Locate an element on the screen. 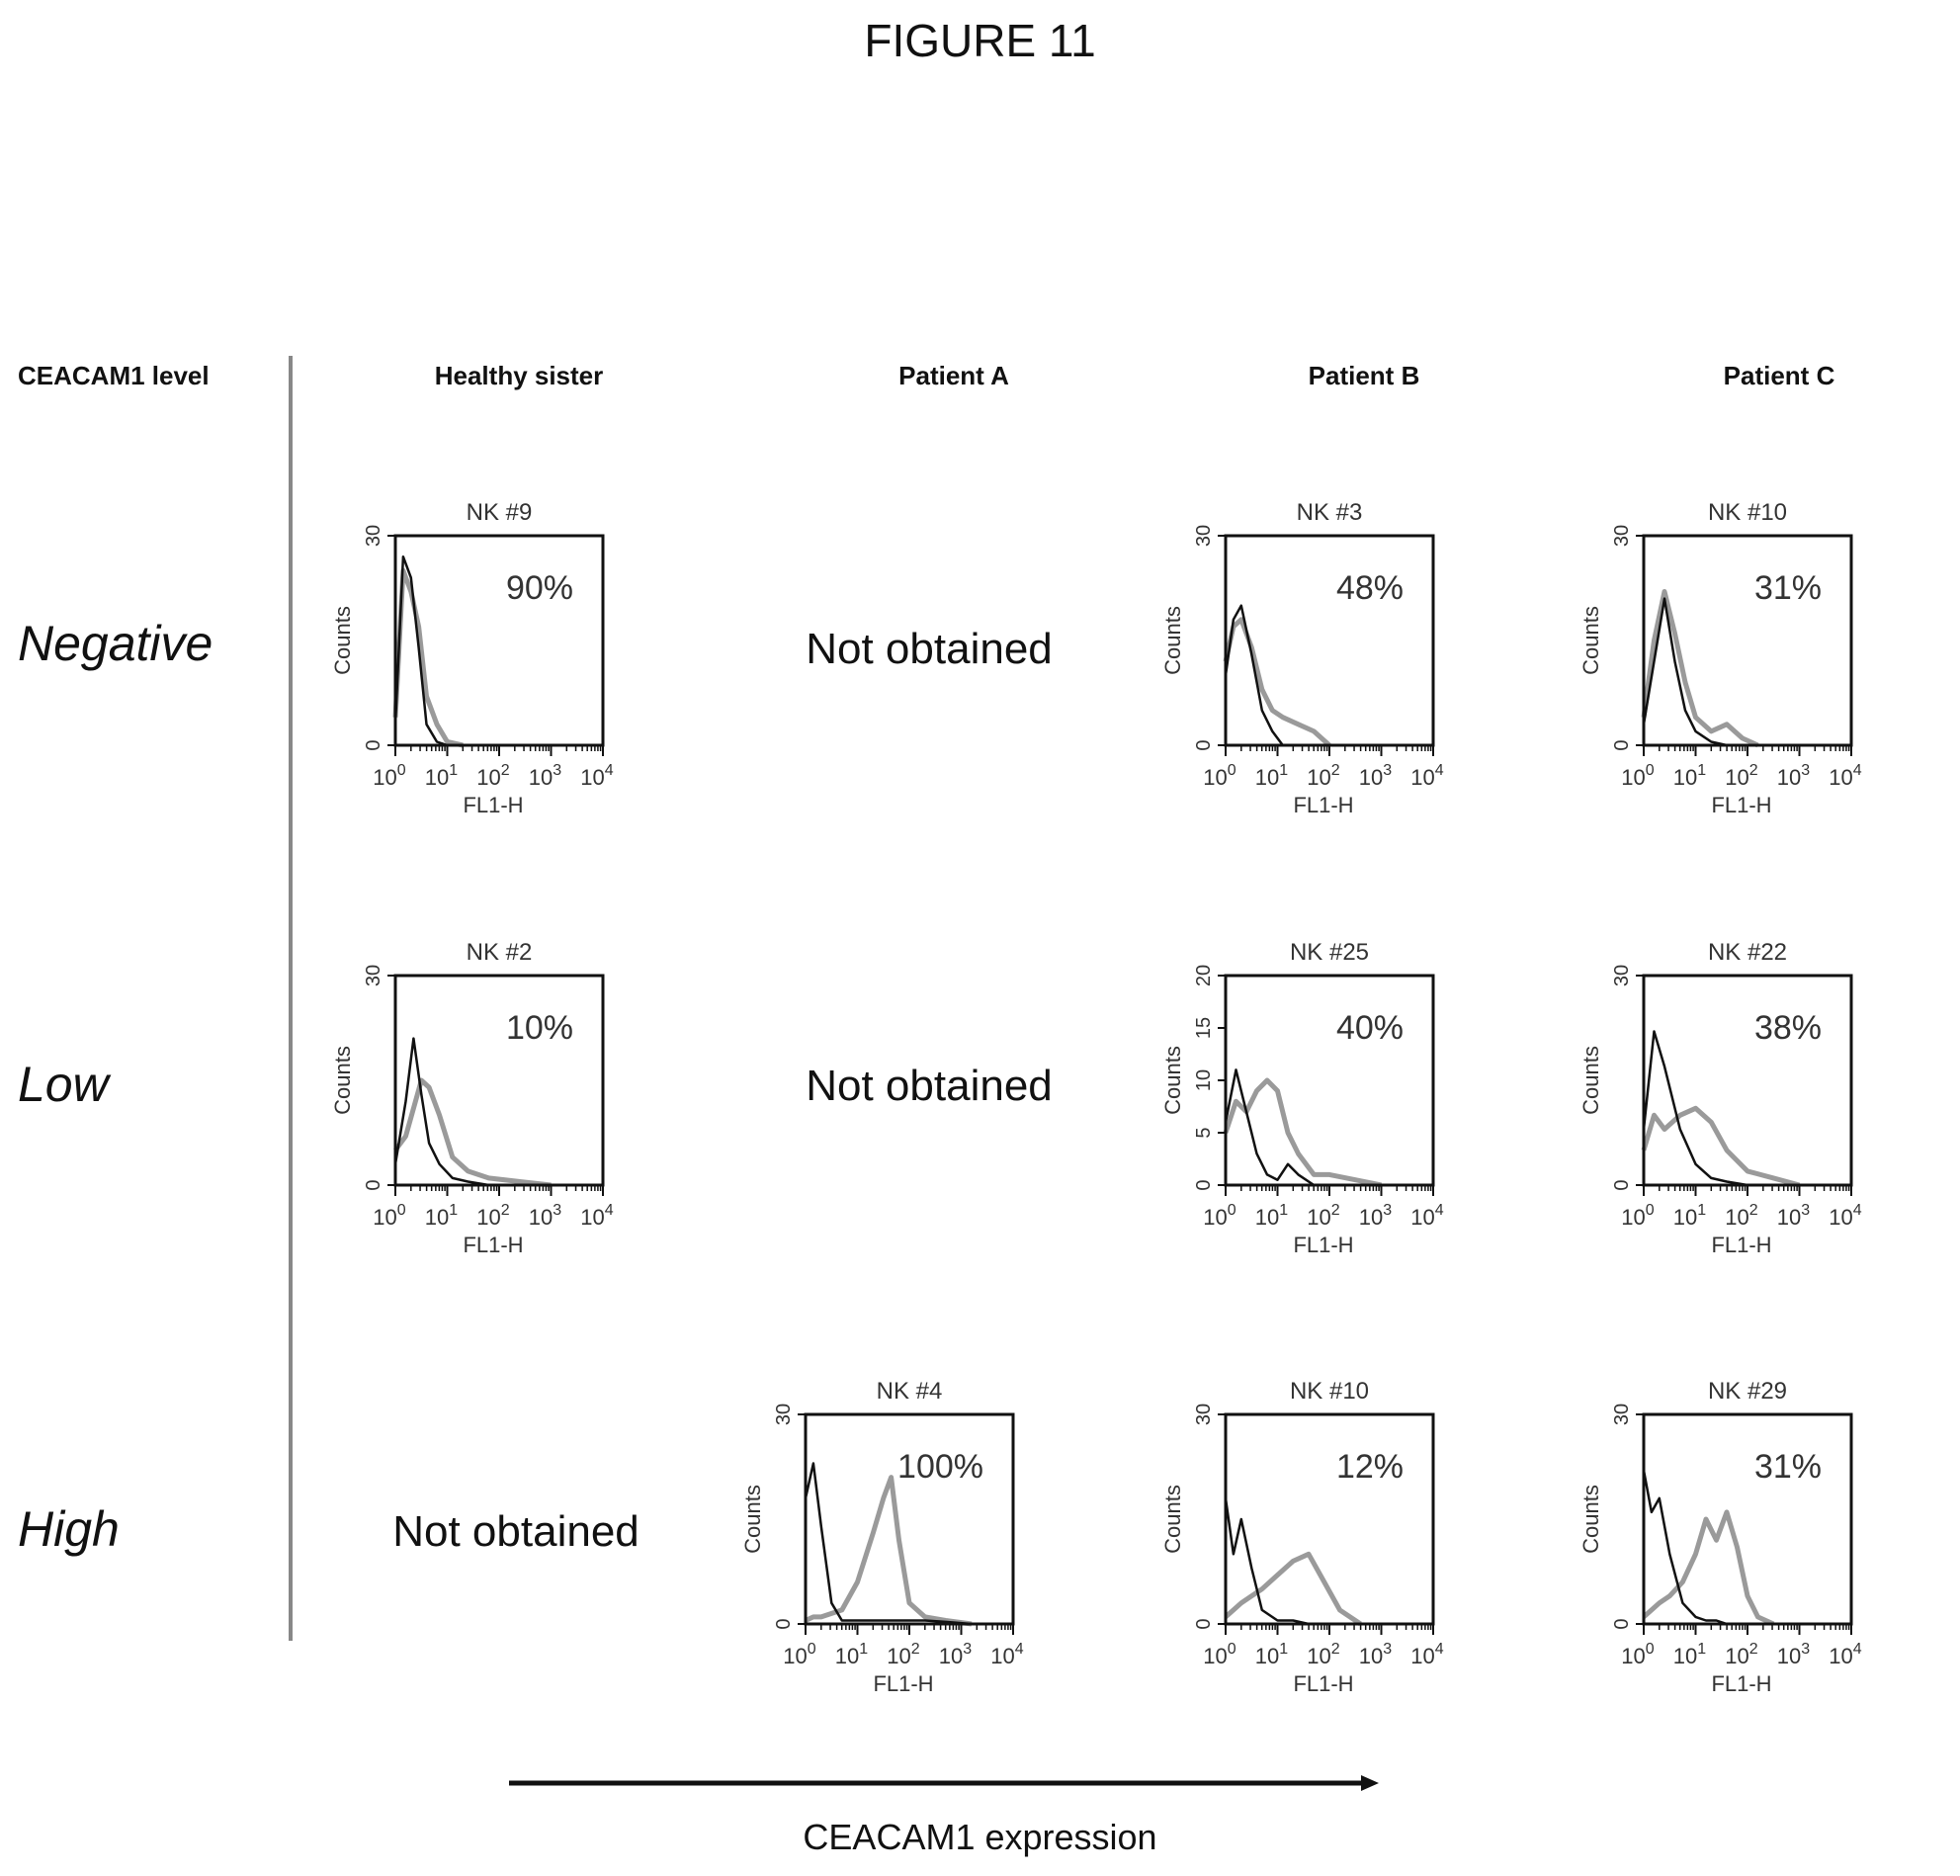 The width and height of the screenshot is (1960, 1876). histogram-svg: NK #3 48% 0 30 Counts 100 10¹ 10² 10³ 10⁴ FL1-H is located at coordinates (1302, 658).